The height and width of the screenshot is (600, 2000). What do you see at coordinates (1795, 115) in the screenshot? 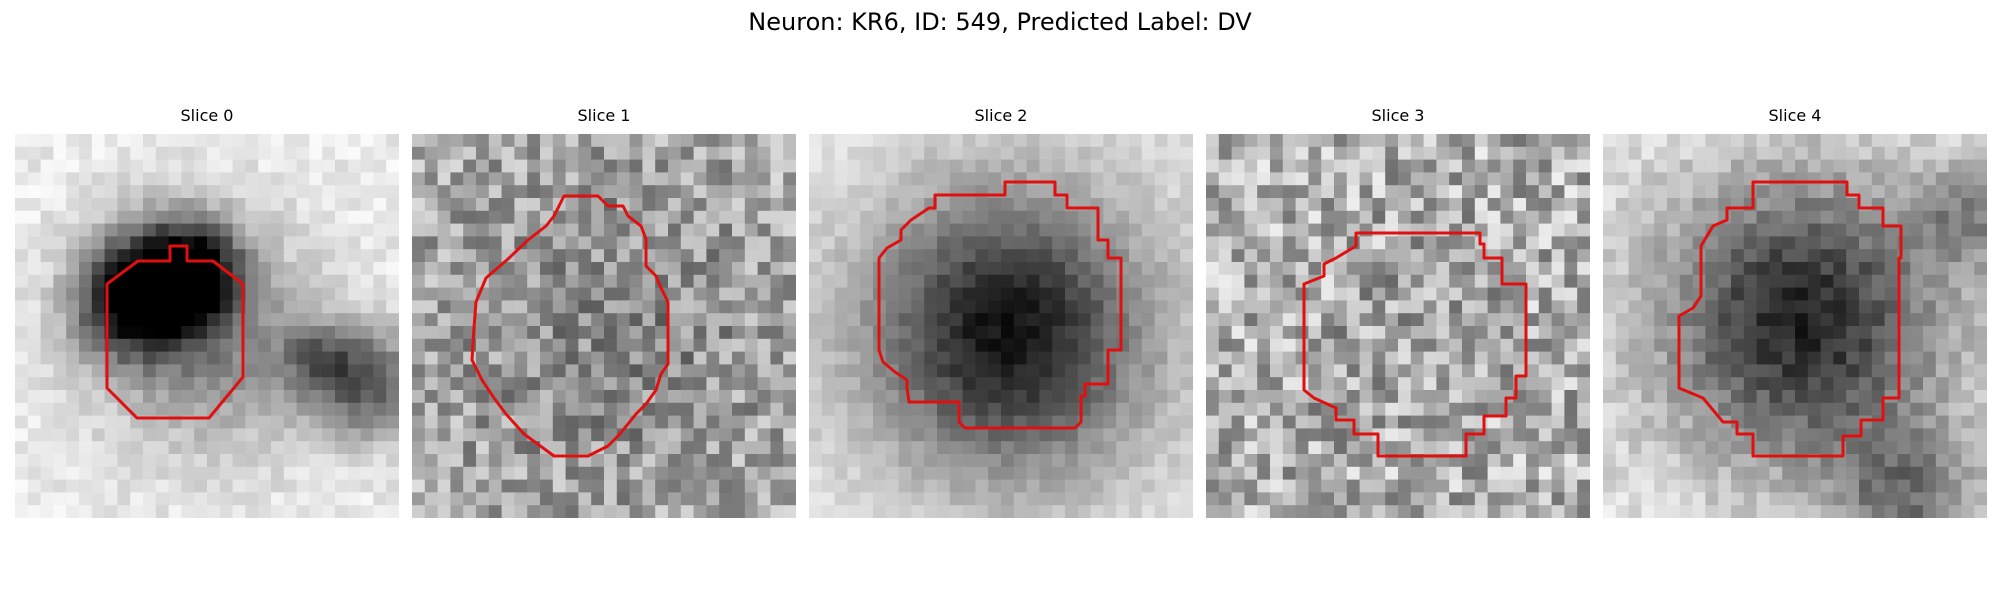
I see `slice-title: Slice 4` at bounding box center [1795, 115].